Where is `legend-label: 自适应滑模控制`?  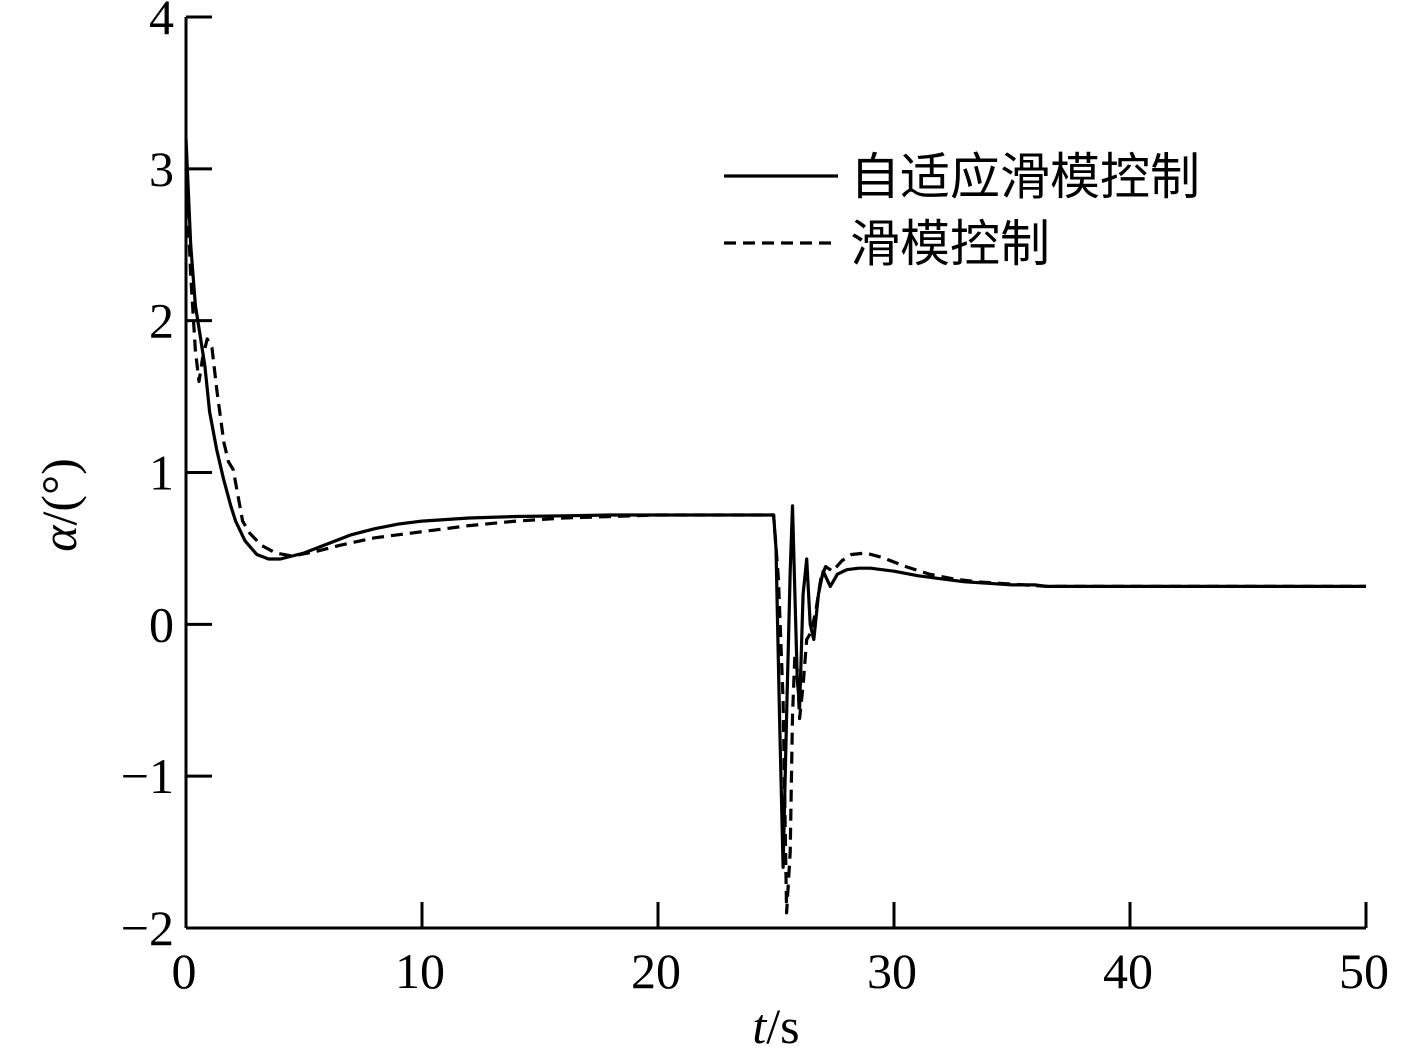
legend-label: 自适应滑模控制 is located at coordinates (1025, 177).